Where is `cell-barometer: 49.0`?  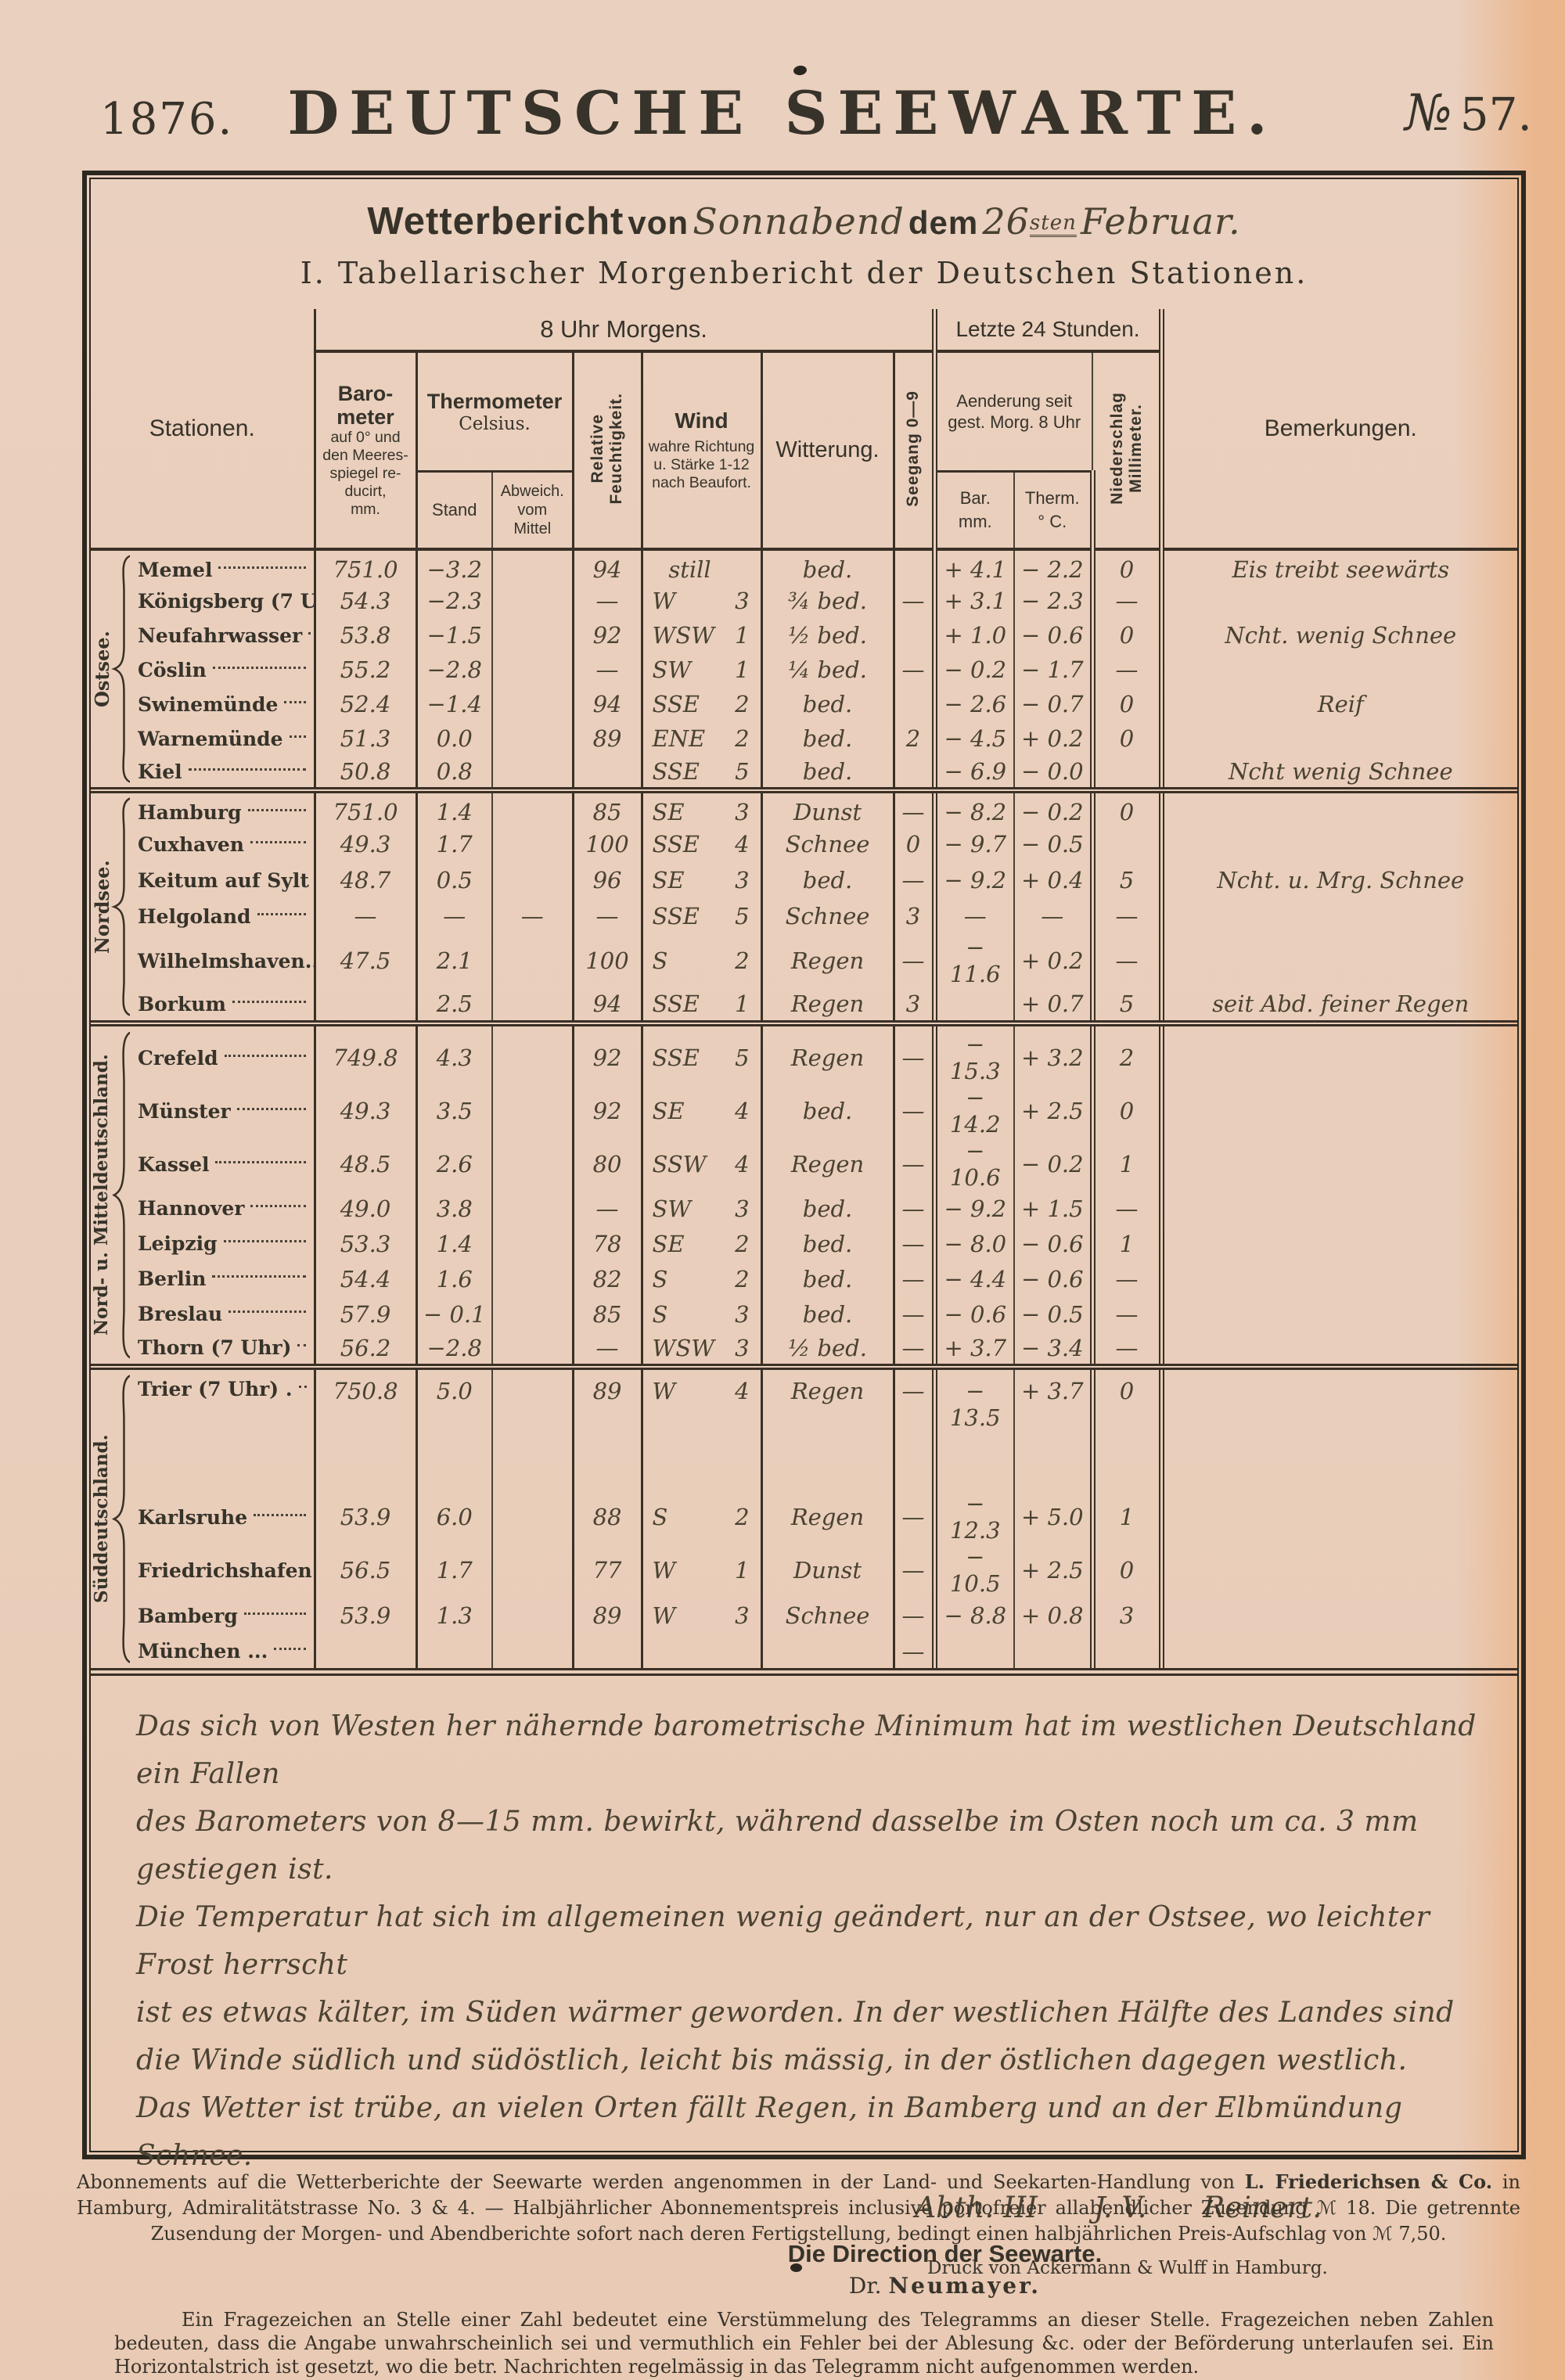 cell-barometer: 49.0 is located at coordinates (366, 1208).